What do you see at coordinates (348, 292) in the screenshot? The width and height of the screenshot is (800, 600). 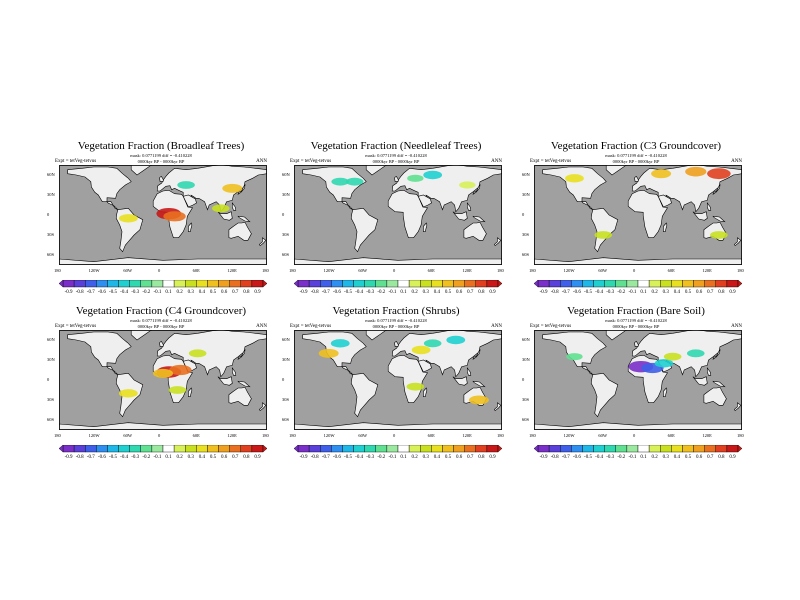 I see `colorbar-tick-label: -0.5` at bounding box center [348, 292].